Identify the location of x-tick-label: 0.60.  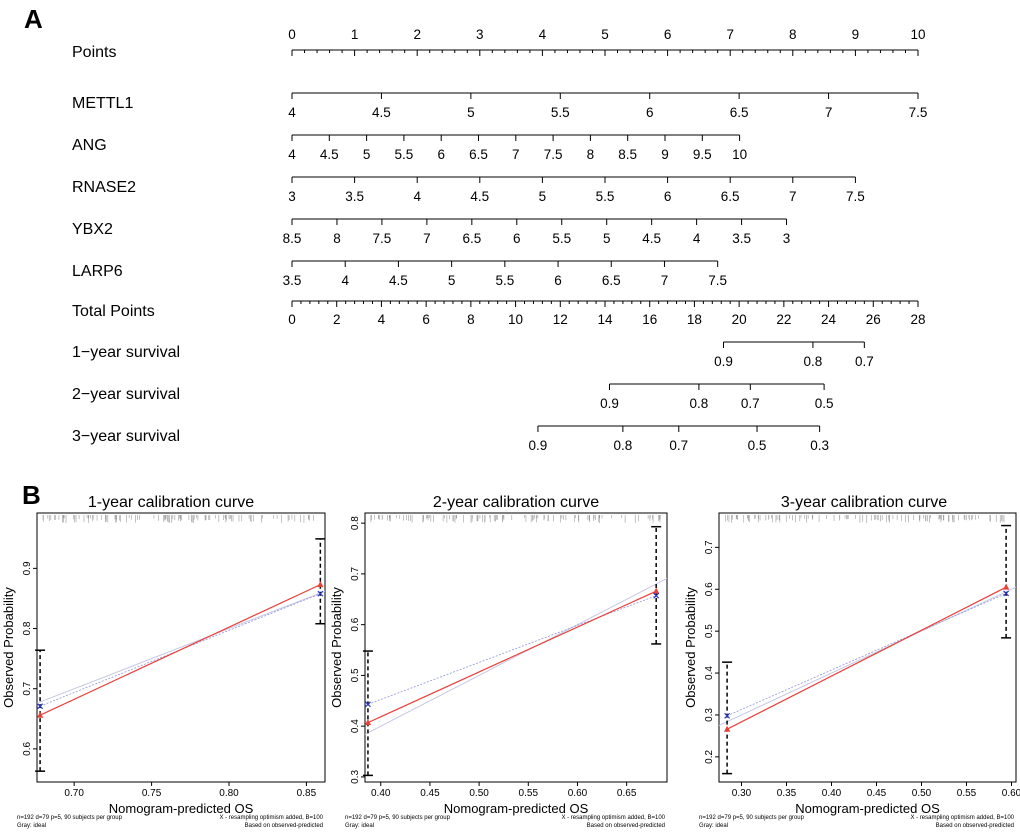
(578, 793).